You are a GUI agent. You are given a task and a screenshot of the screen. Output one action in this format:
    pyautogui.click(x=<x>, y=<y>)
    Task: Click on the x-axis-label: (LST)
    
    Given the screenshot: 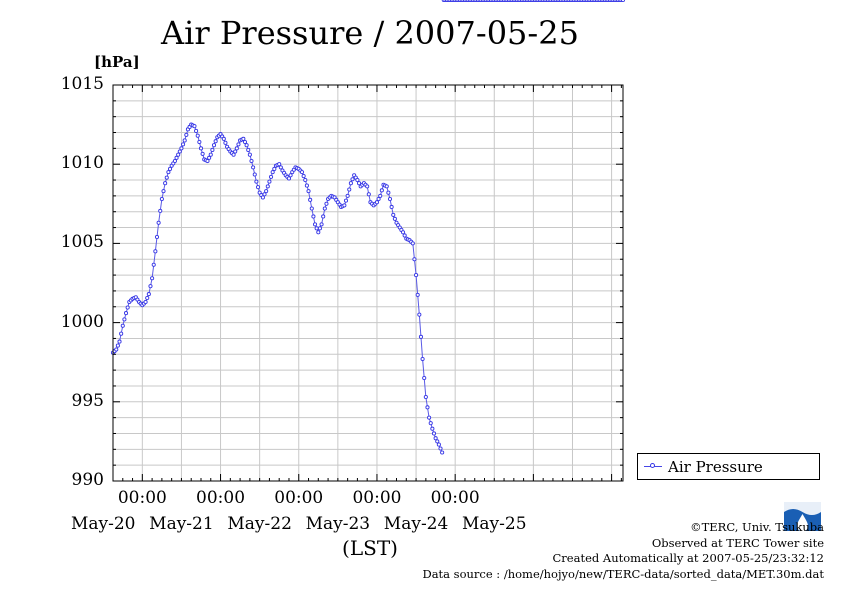 What is the action you would take?
    pyautogui.click(x=370, y=548)
    